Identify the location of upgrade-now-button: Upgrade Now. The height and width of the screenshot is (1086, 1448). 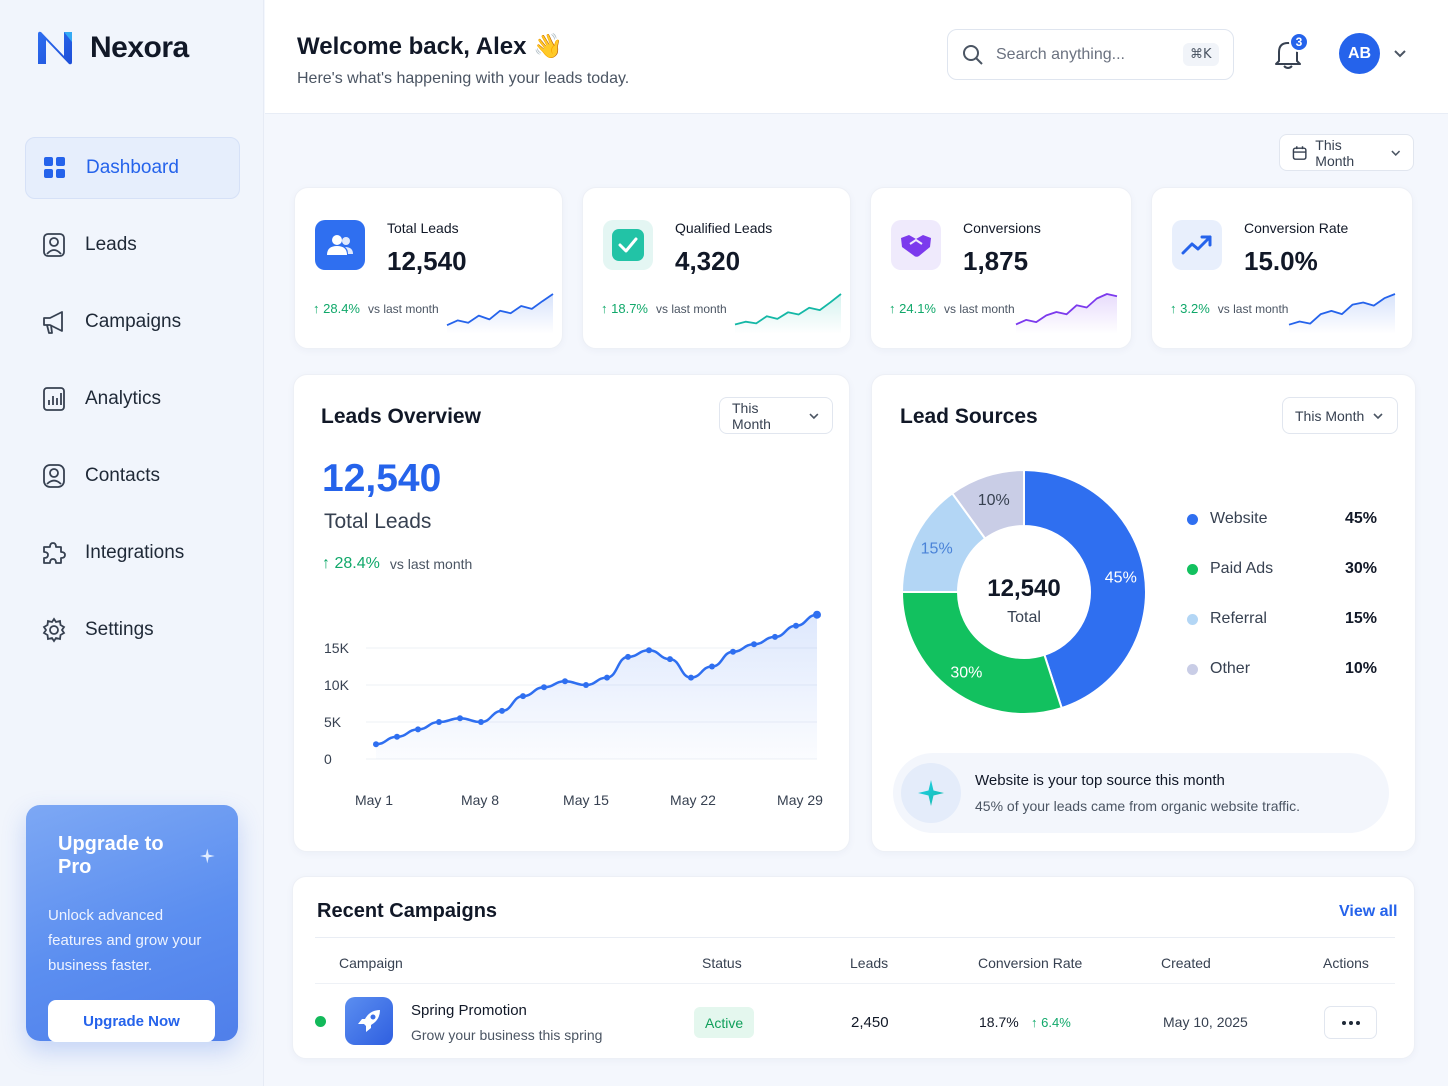
(131, 1021).